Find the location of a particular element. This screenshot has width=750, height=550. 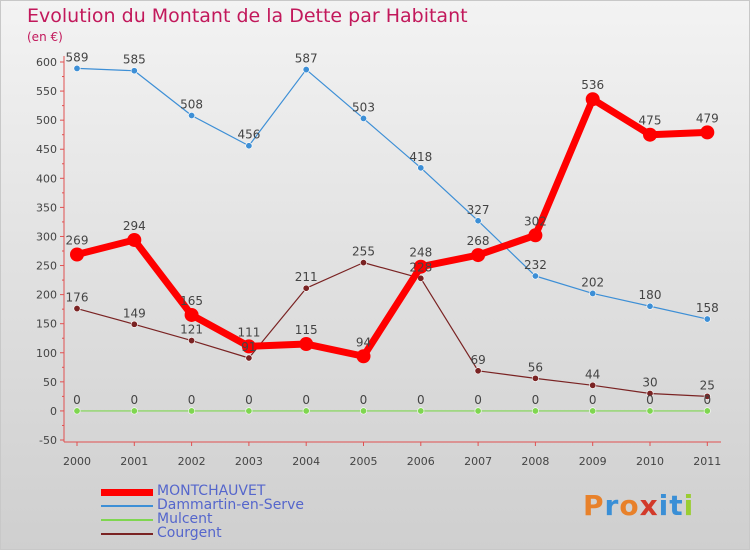

data-label-courgent: 56 is located at coordinates (535, 367).